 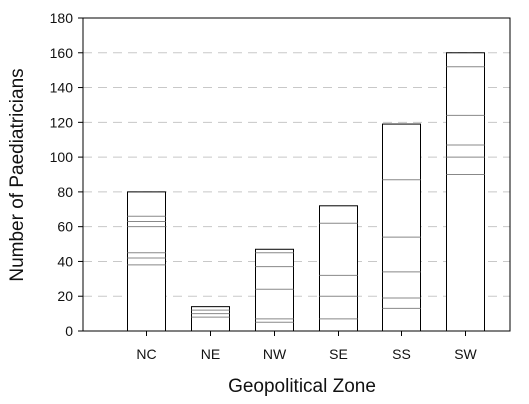 What do you see at coordinates (65, 227) in the screenshot?
I see `y-tick-label: 60` at bounding box center [65, 227].